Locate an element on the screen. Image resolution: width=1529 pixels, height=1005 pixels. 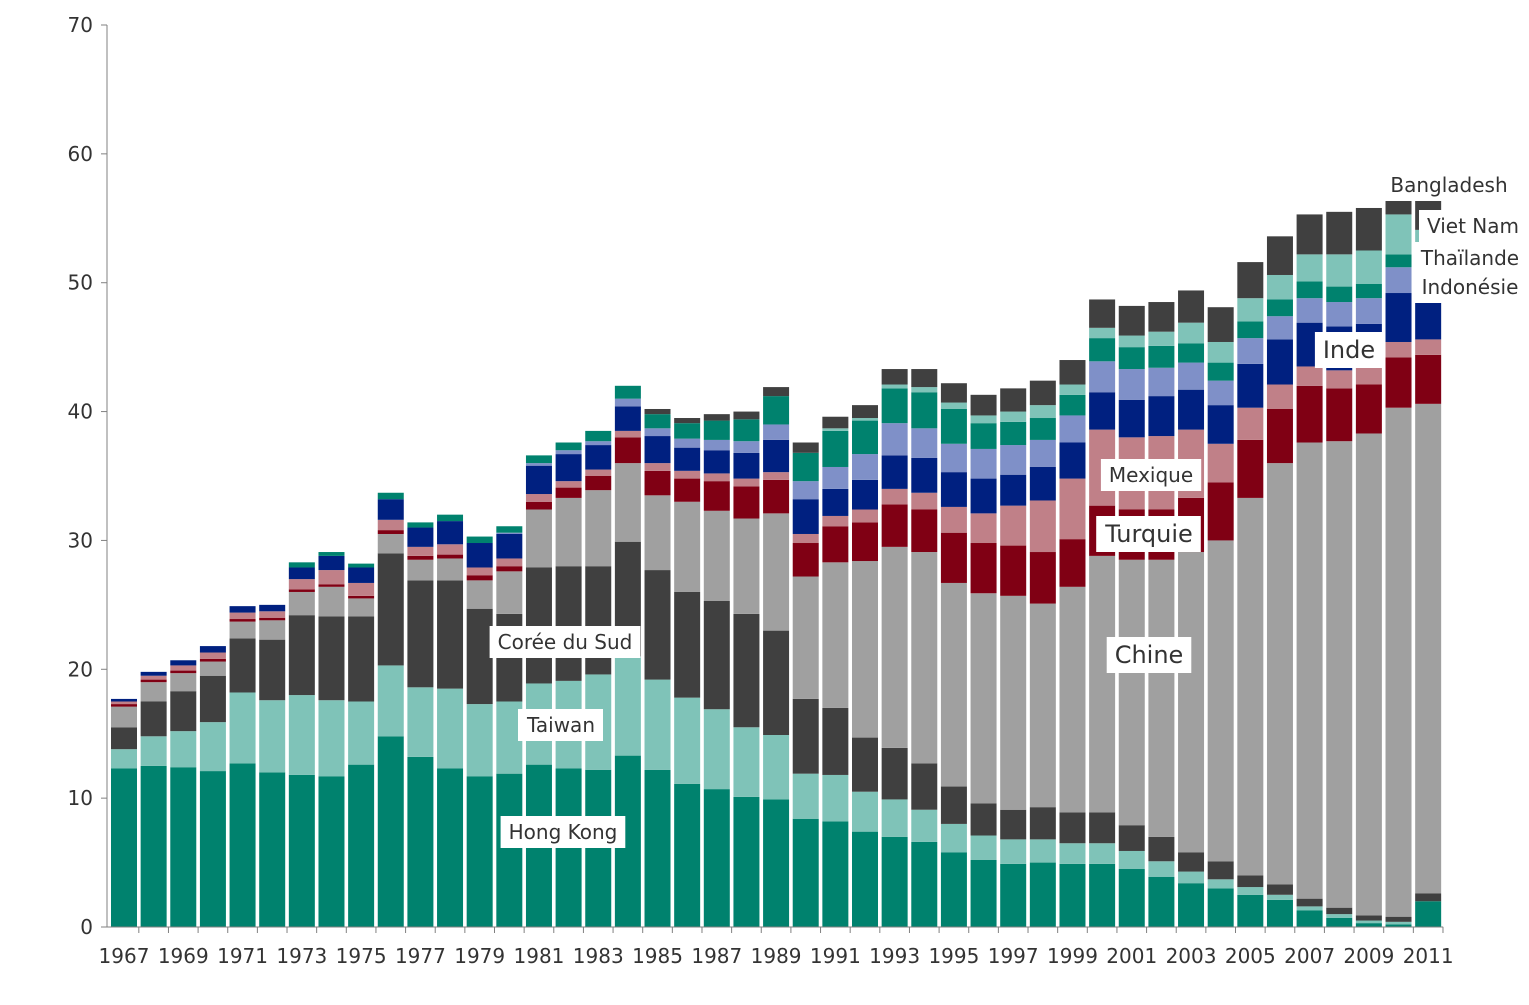
bar-segment-indonesie-1990 is located at coordinates (805, 490).